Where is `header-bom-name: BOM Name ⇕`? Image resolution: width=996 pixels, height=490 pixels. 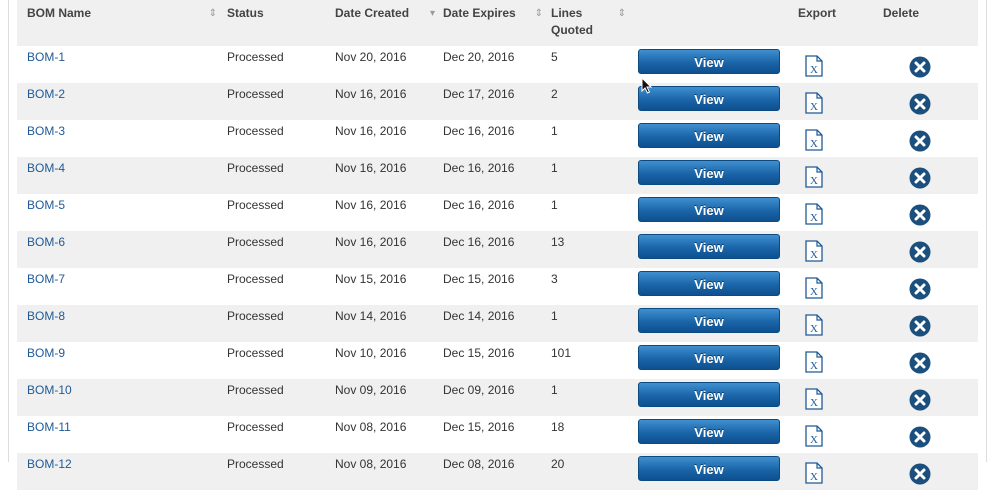
header-bom-name: BOM Name ⇕ is located at coordinates (122, 23).